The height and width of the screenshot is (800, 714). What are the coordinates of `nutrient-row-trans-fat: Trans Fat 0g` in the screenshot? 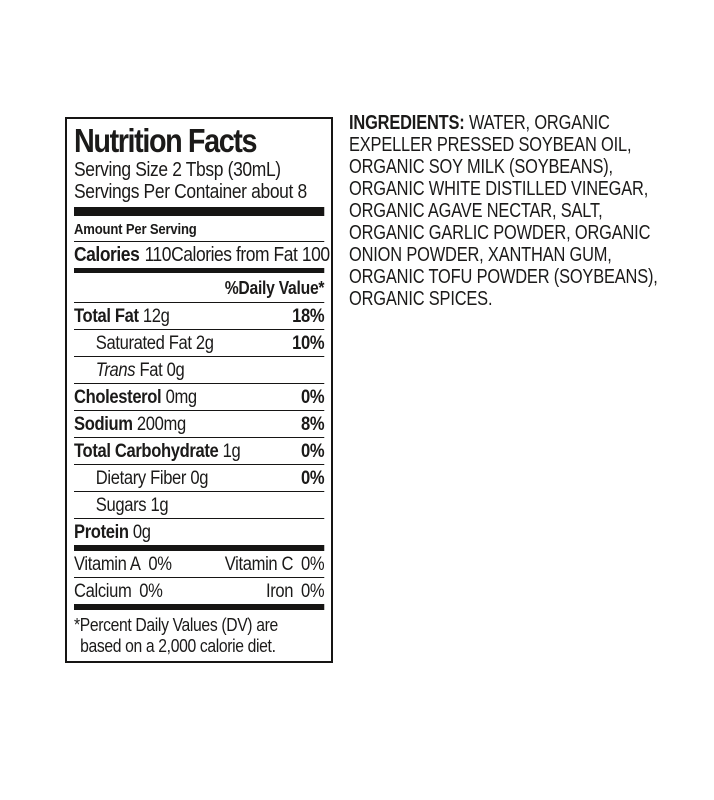 It's located at (199, 370).